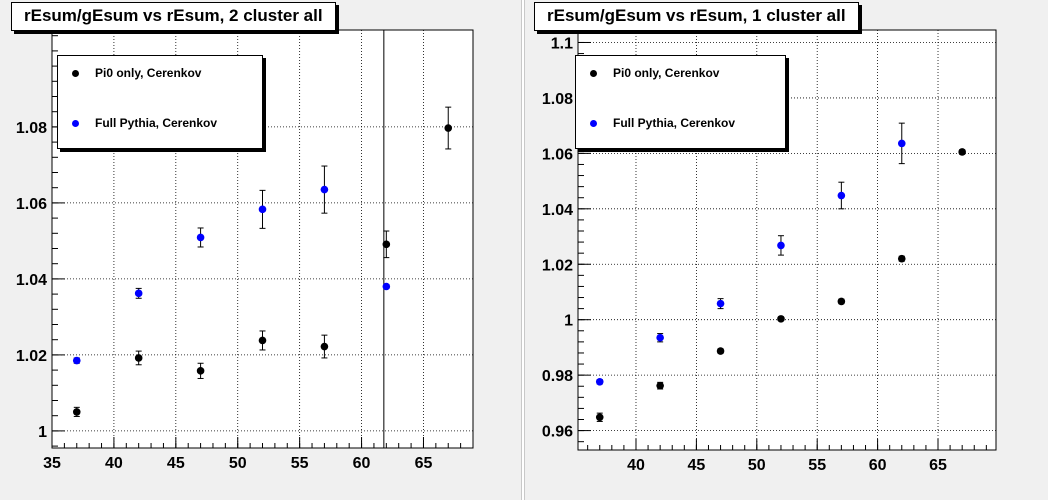 The height and width of the screenshot is (500, 1048). Describe the element at coordinates (114, 463) in the screenshot. I see `left-chart-x-tick-label: 40` at that location.